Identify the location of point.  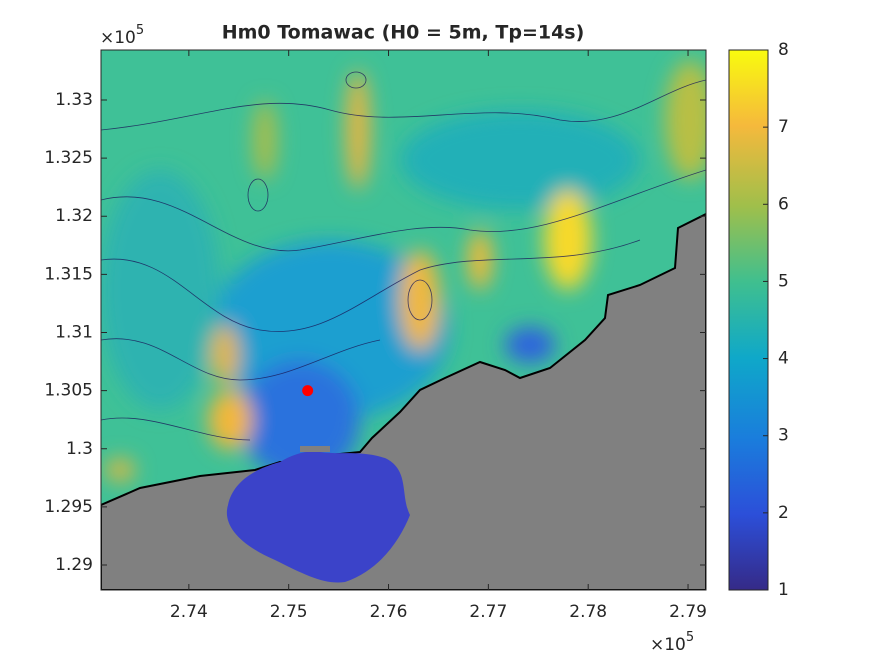
(308, 391).